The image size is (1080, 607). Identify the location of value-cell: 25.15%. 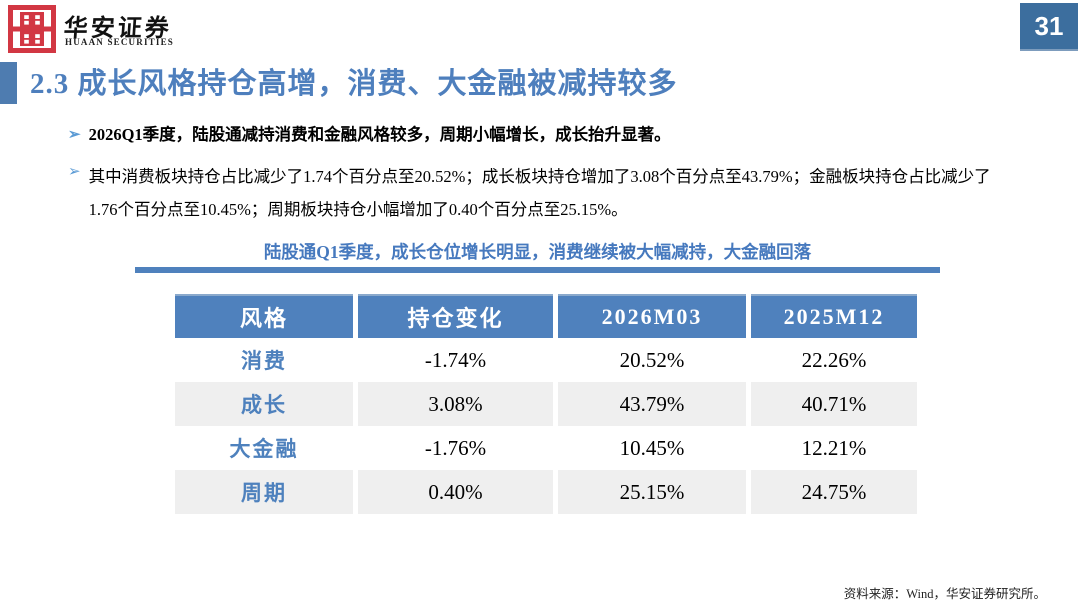
(652, 492).